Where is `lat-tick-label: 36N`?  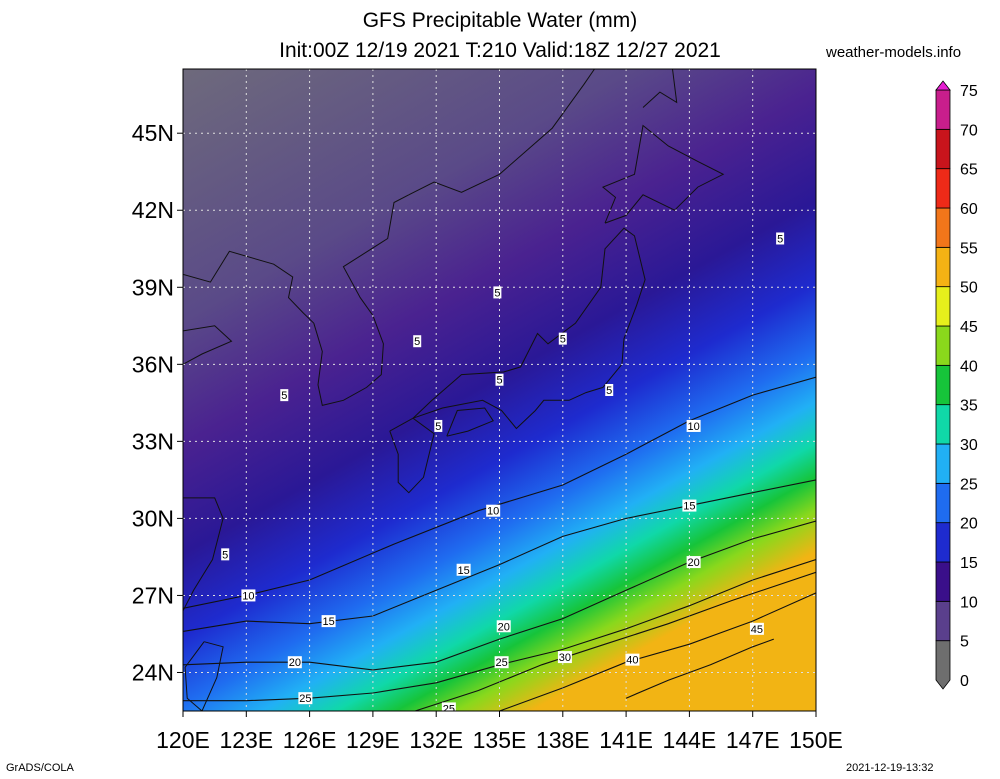
lat-tick-label: 36N is located at coordinates (153, 364).